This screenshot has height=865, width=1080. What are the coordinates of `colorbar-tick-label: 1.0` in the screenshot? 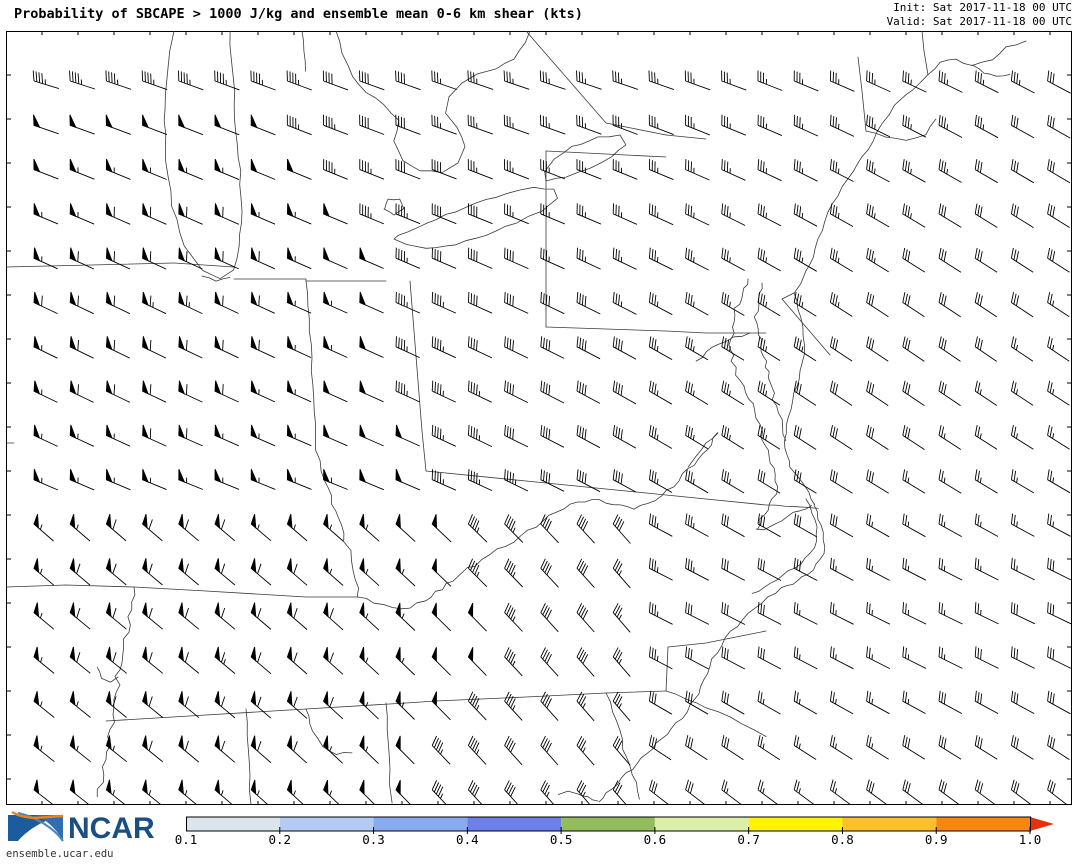 It's located at (1030, 839).